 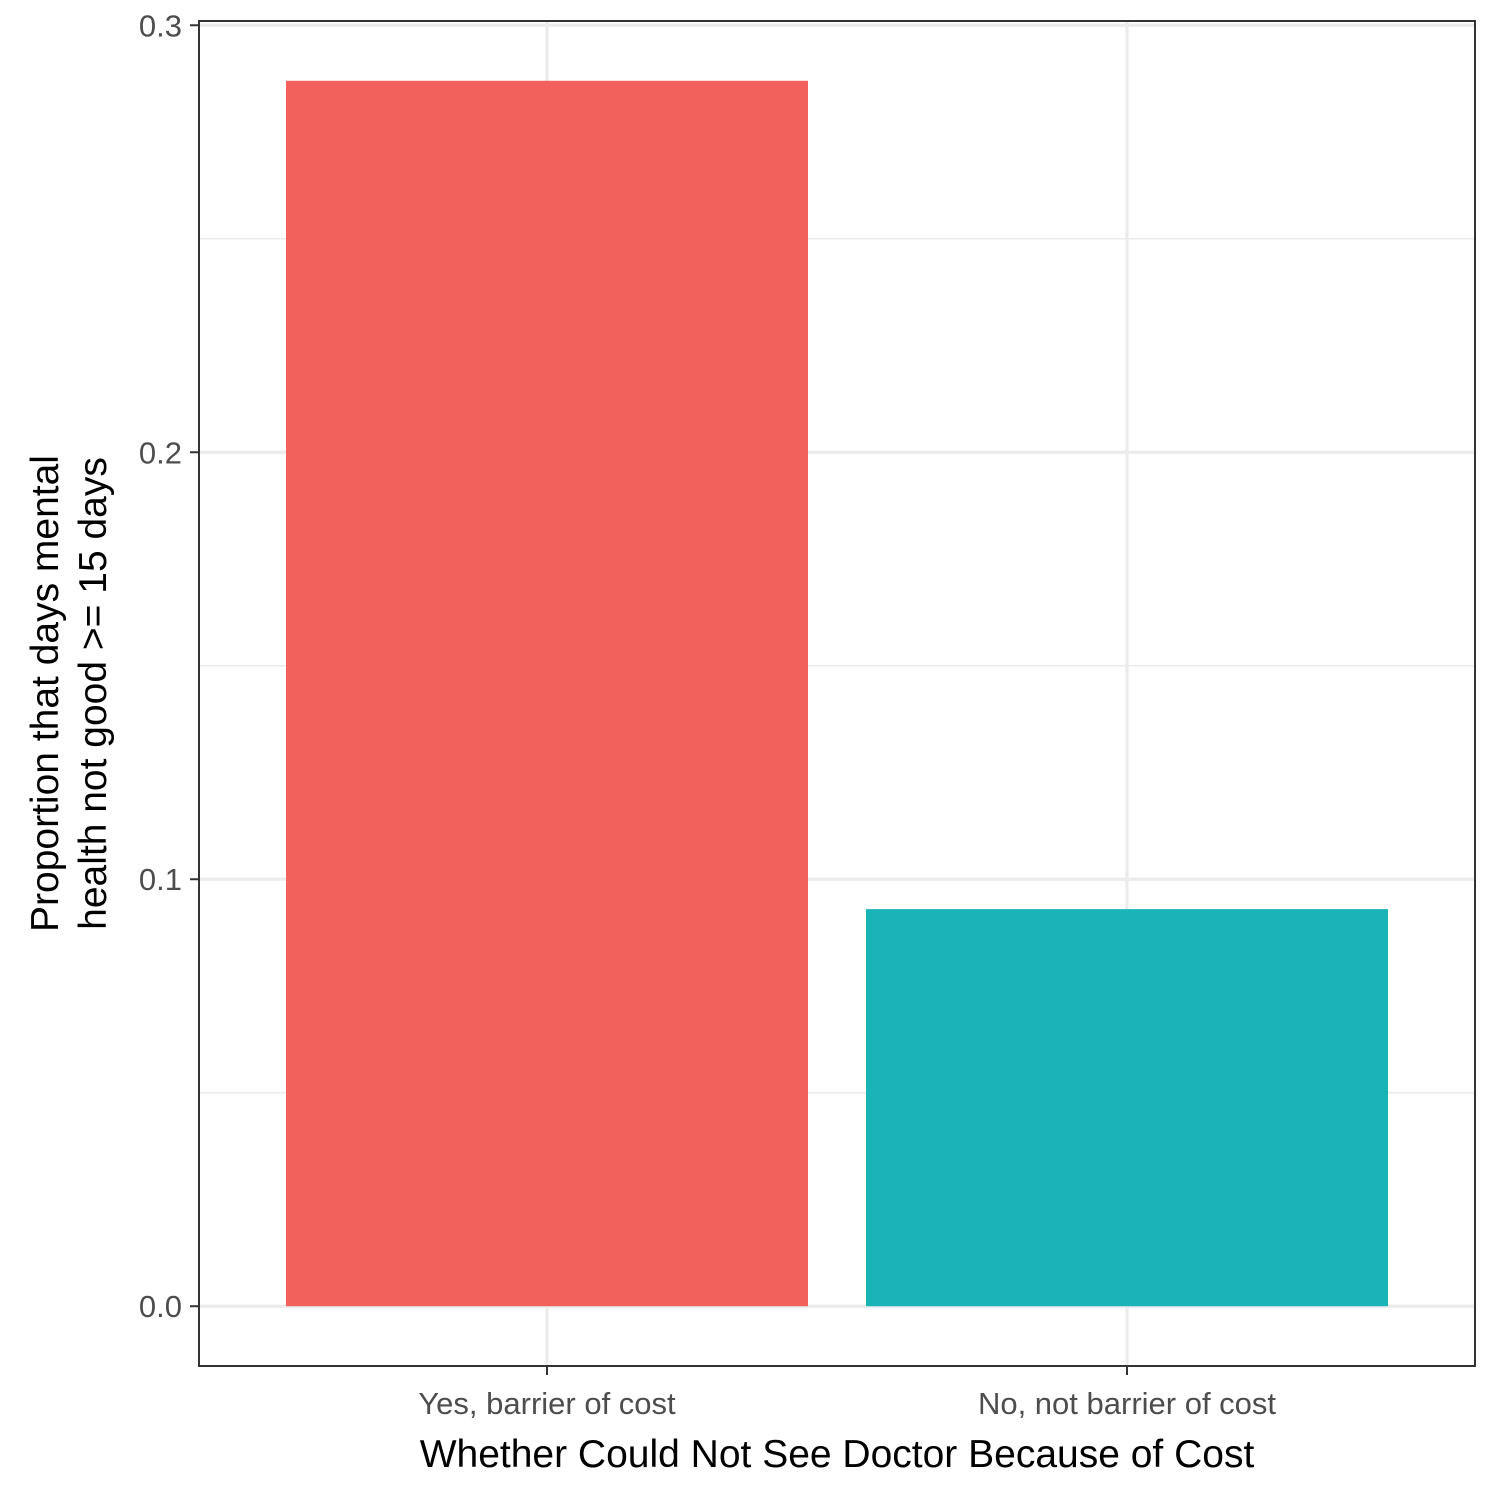 I want to click on y-tick-label: 0.0, so click(x=160, y=1306).